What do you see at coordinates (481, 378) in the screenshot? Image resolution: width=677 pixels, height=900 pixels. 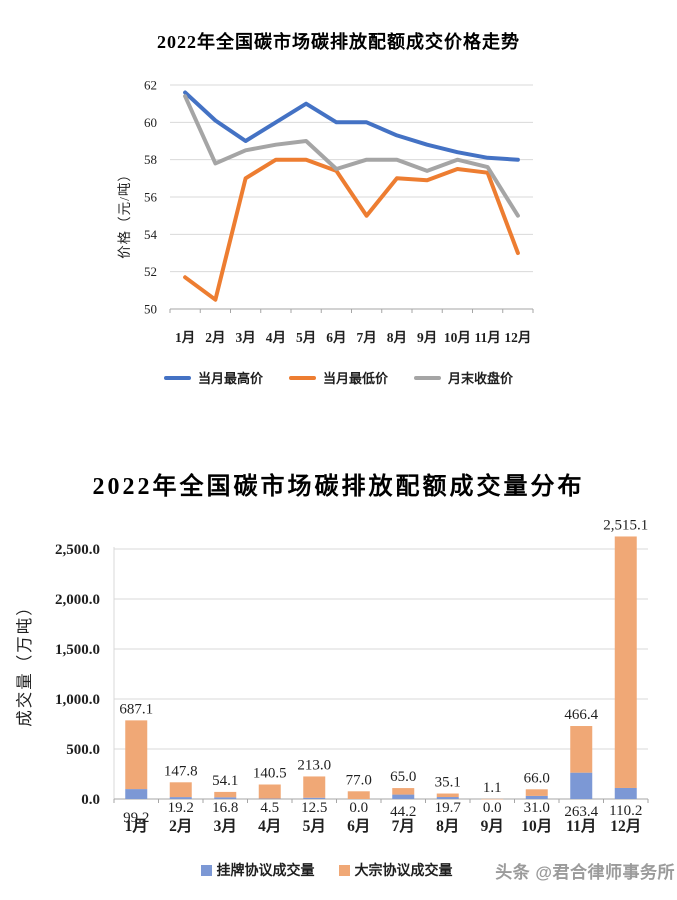 I see `legend-label: 月末收盘价` at bounding box center [481, 378].